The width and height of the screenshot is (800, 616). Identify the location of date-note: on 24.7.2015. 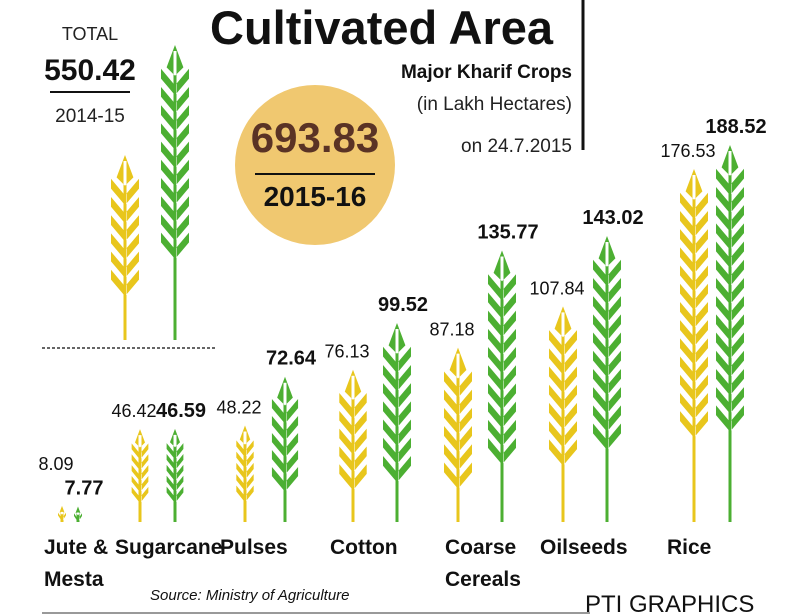
(516, 146).